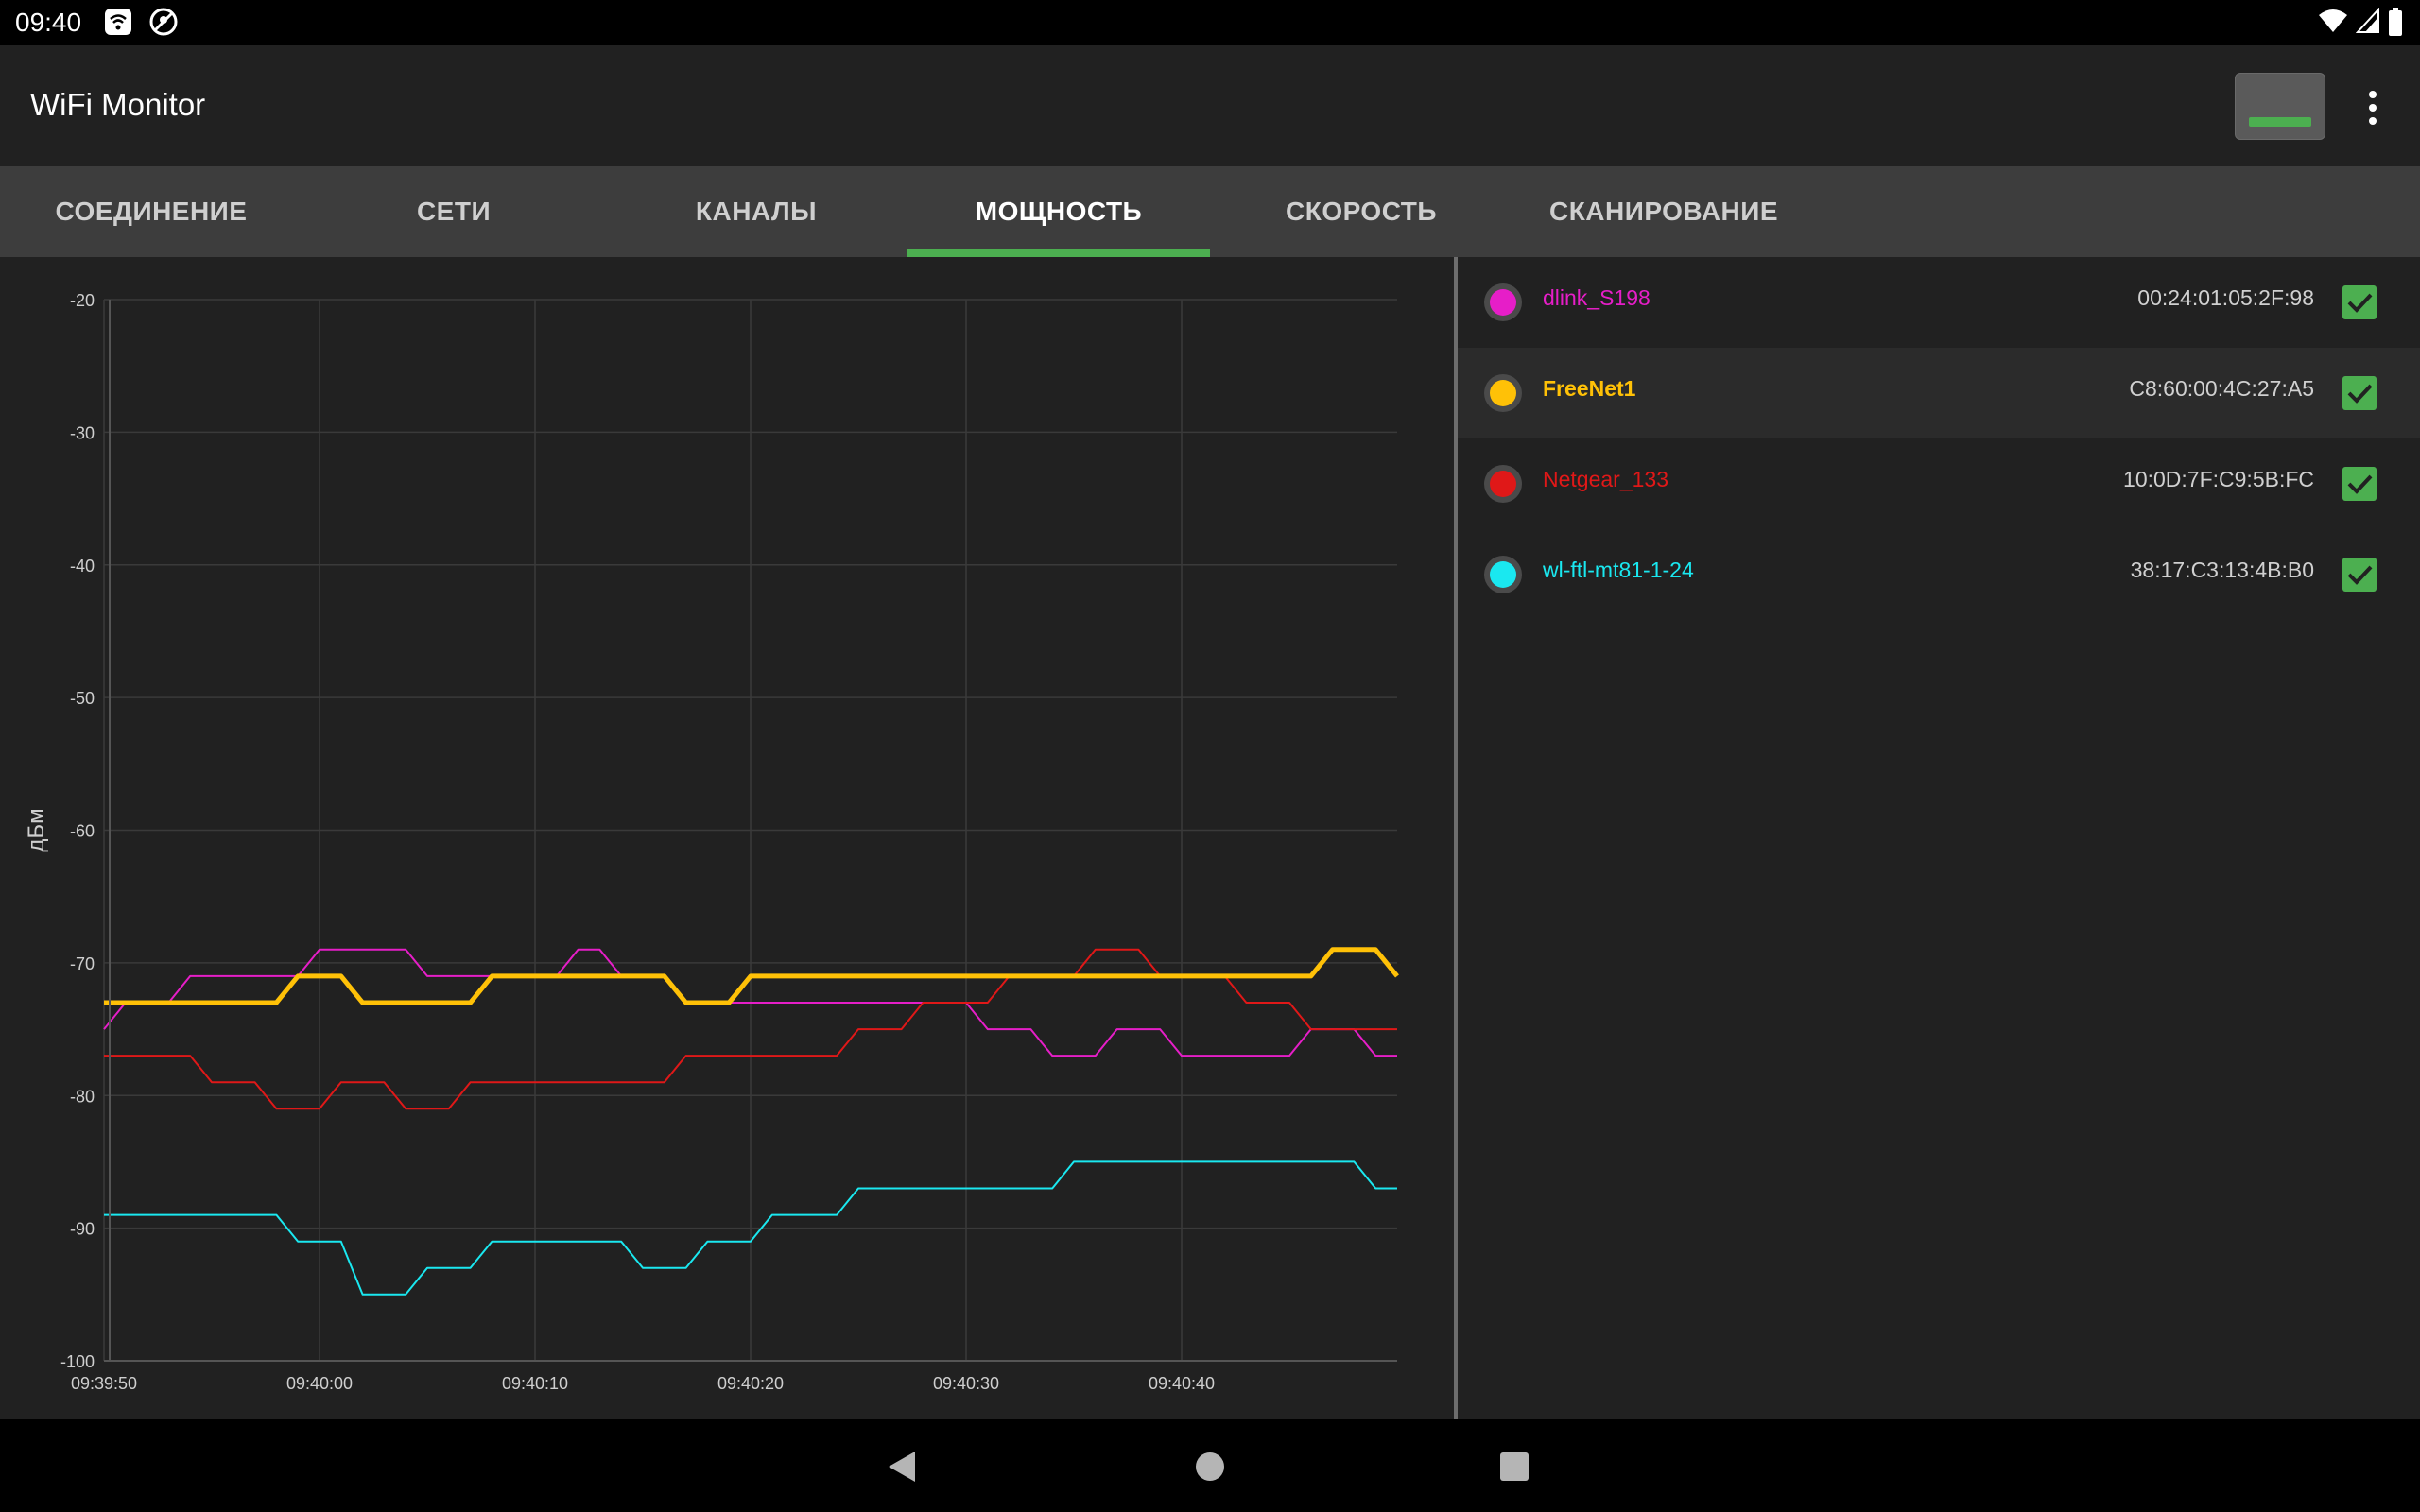 Image resolution: width=2420 pixels, height=1512 pixels. What do you see at coordinates (1182, 1383) in the screenshot?
I see `x-tick-label: 09:40:40` at bounding box center [1182, 1383].